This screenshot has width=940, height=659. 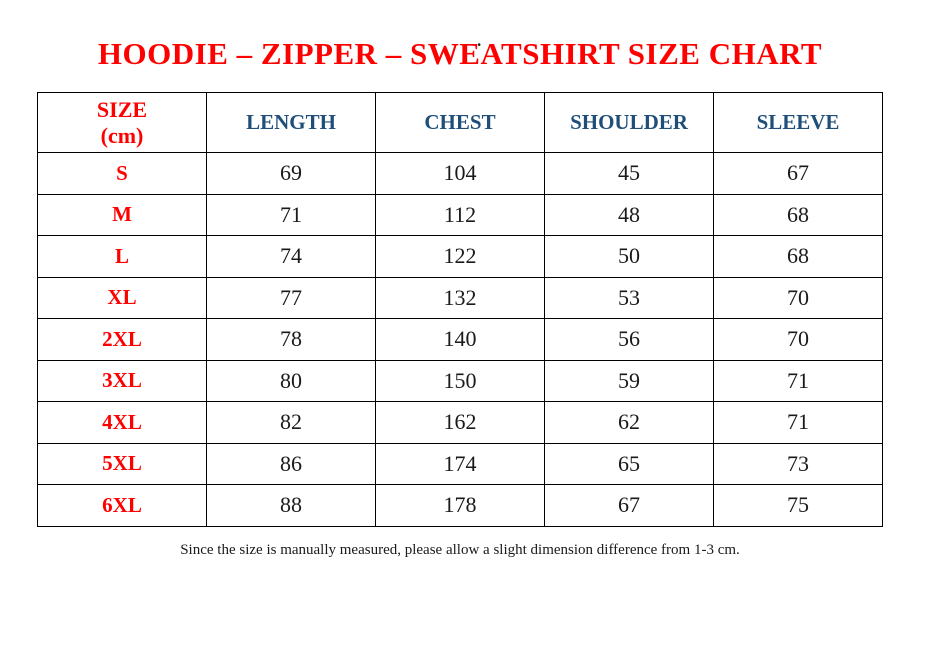 I want to click on shoulder-value-cell: 62, so click(x=629, y=422).